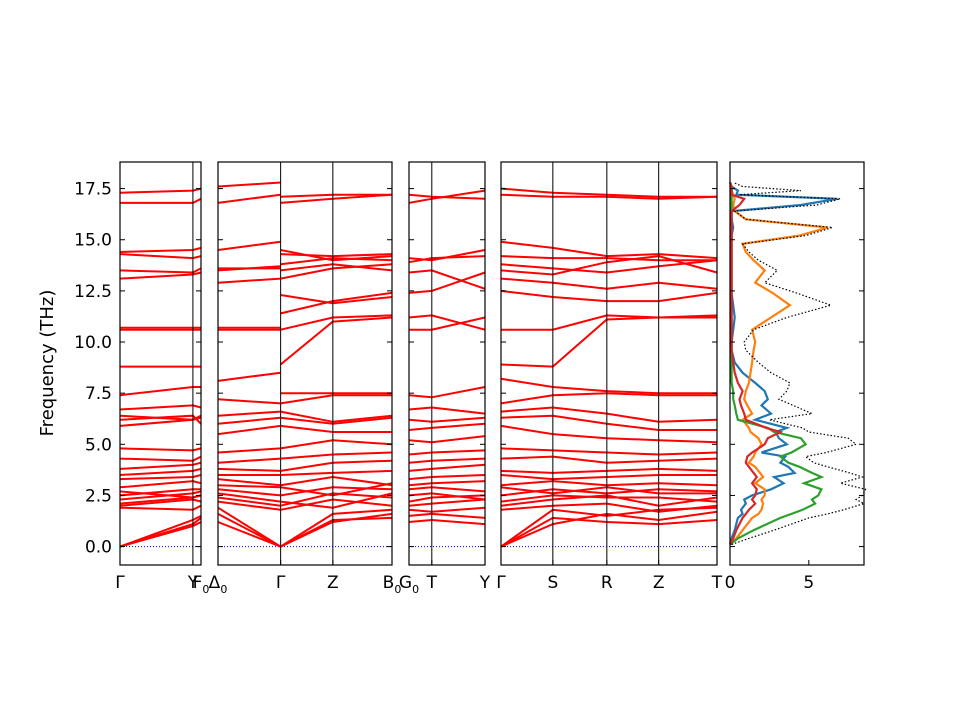 Image resolution: width=960 pixels, height=720 pixels. Describe the element at coordinates (432, 583) in the screenshot. I see `k-point-label: T` at that location.